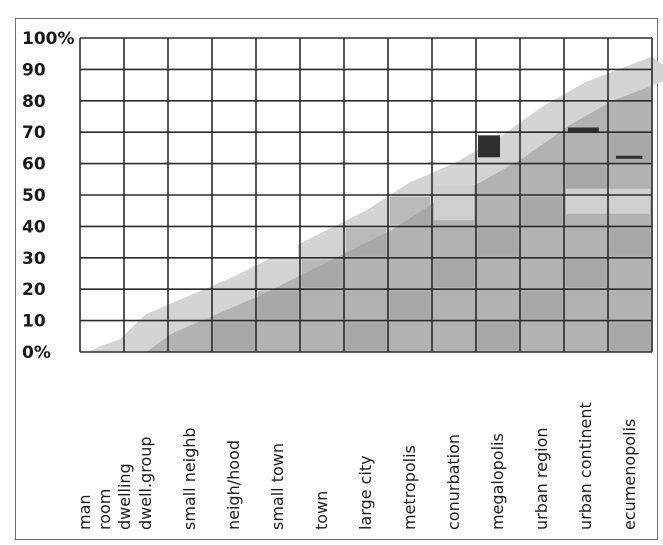  What do you see at coordinates (34, 259) in the screenshot?
I see `y-tick-label: 30` at bounding box center [34, 259].